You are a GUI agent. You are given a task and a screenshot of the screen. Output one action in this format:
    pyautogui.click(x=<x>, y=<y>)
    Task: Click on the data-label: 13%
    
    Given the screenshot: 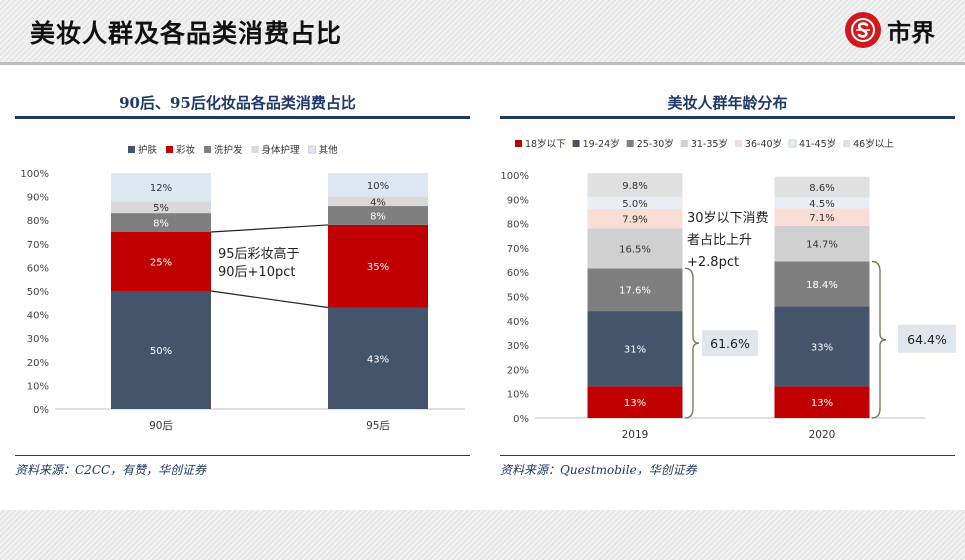 What is the action you would take?
    pyautogui.click(x=635, y=403)
    